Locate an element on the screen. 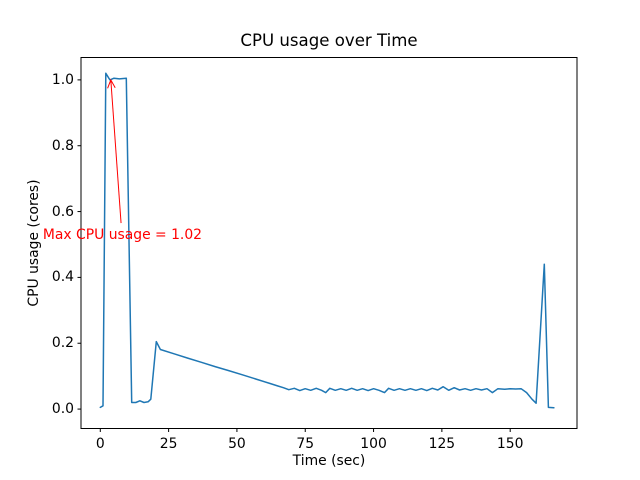 The width and height of the screenshot is (640, 480). x-tick-label: 0 is located at coordinates (100, 444).